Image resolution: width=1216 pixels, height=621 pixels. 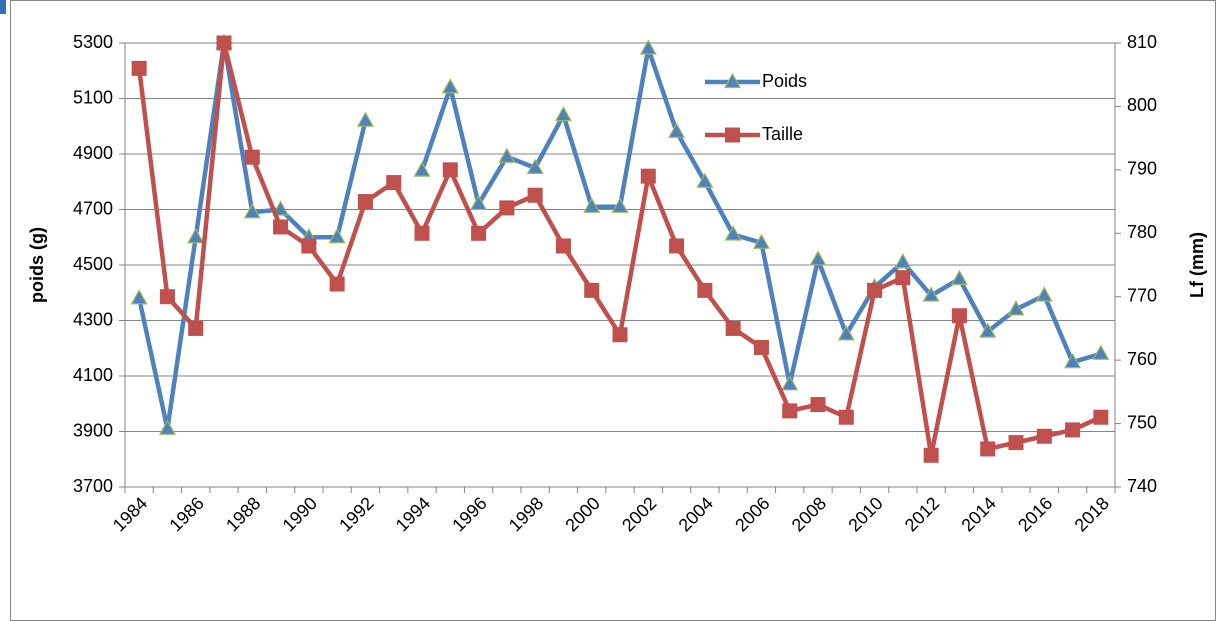 I want to click on x-tick-label: 2000, so click(x=582, y=514).